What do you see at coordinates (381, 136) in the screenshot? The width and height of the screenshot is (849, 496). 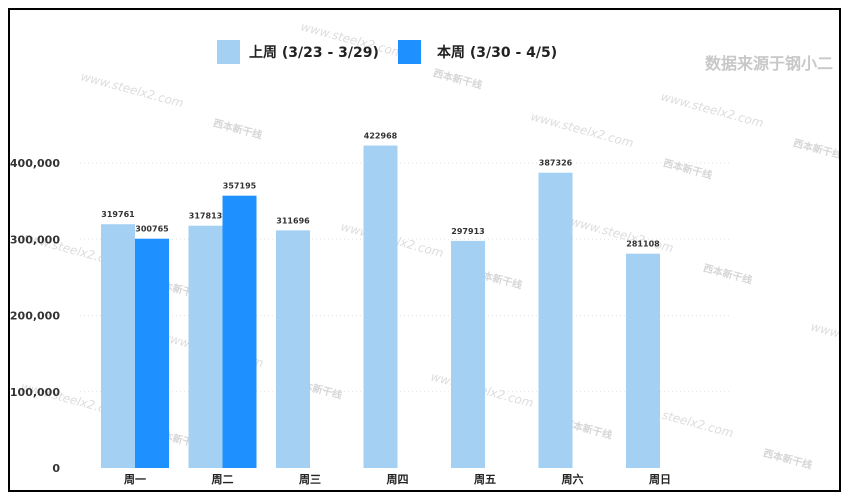 I see `data-label: 422968` at bounding box center [381, 136].